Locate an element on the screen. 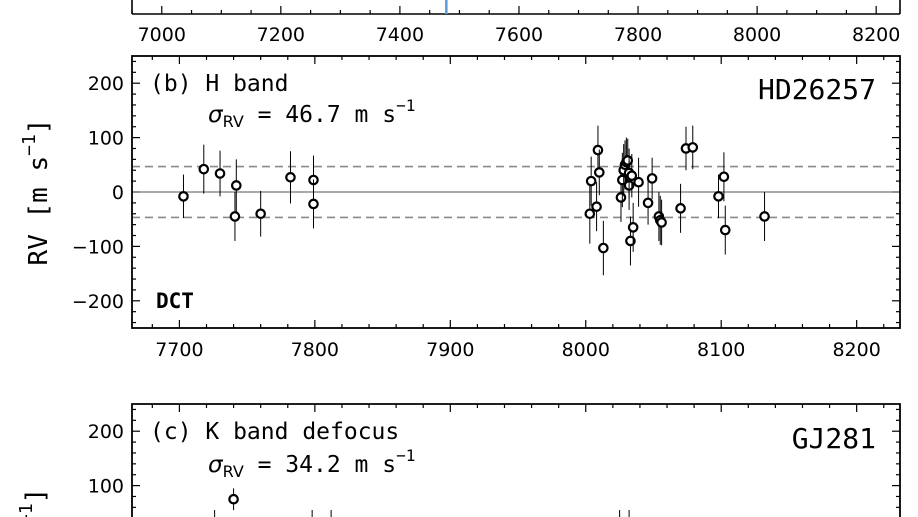 The width and height of the screenshot is (918, 517). panel-c-y-tick-label: 200 is located at coordinates (106, 432).